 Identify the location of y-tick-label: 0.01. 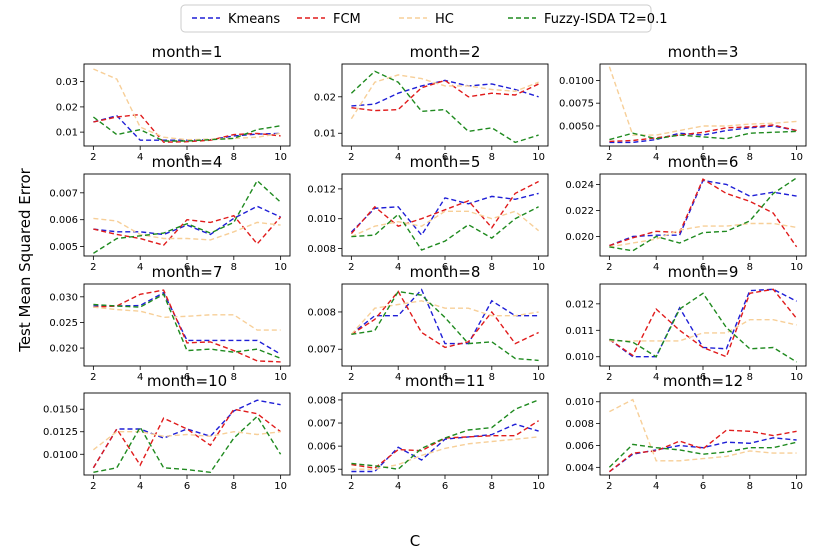
(67, 133).